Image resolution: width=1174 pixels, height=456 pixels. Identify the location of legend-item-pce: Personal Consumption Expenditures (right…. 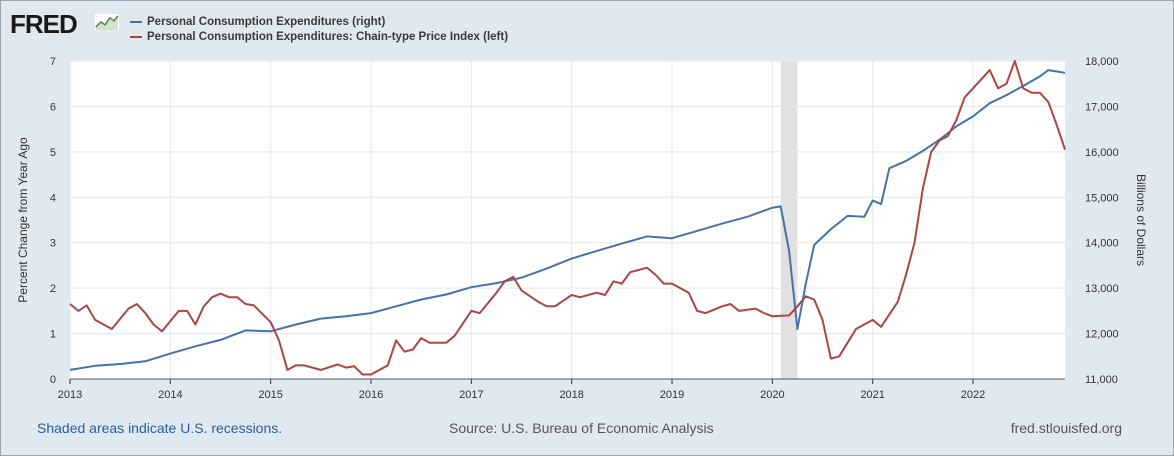
(319, 21).